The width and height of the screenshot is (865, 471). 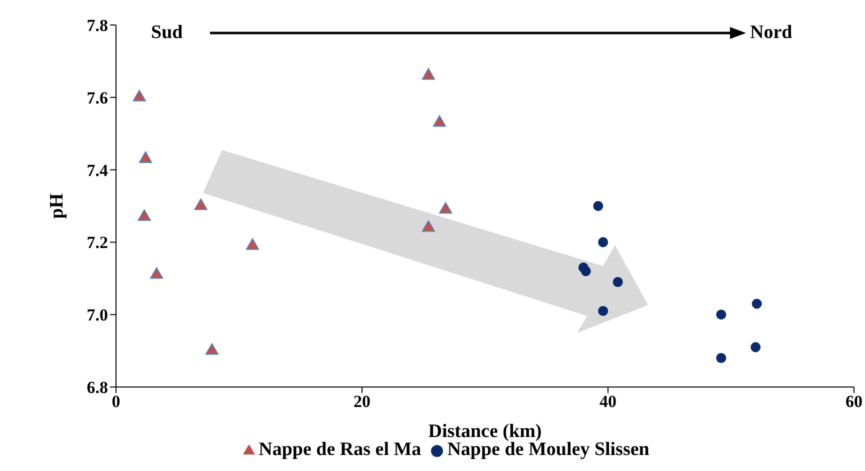 I want to click on annotation: Sud, so click(x=167, y=33).